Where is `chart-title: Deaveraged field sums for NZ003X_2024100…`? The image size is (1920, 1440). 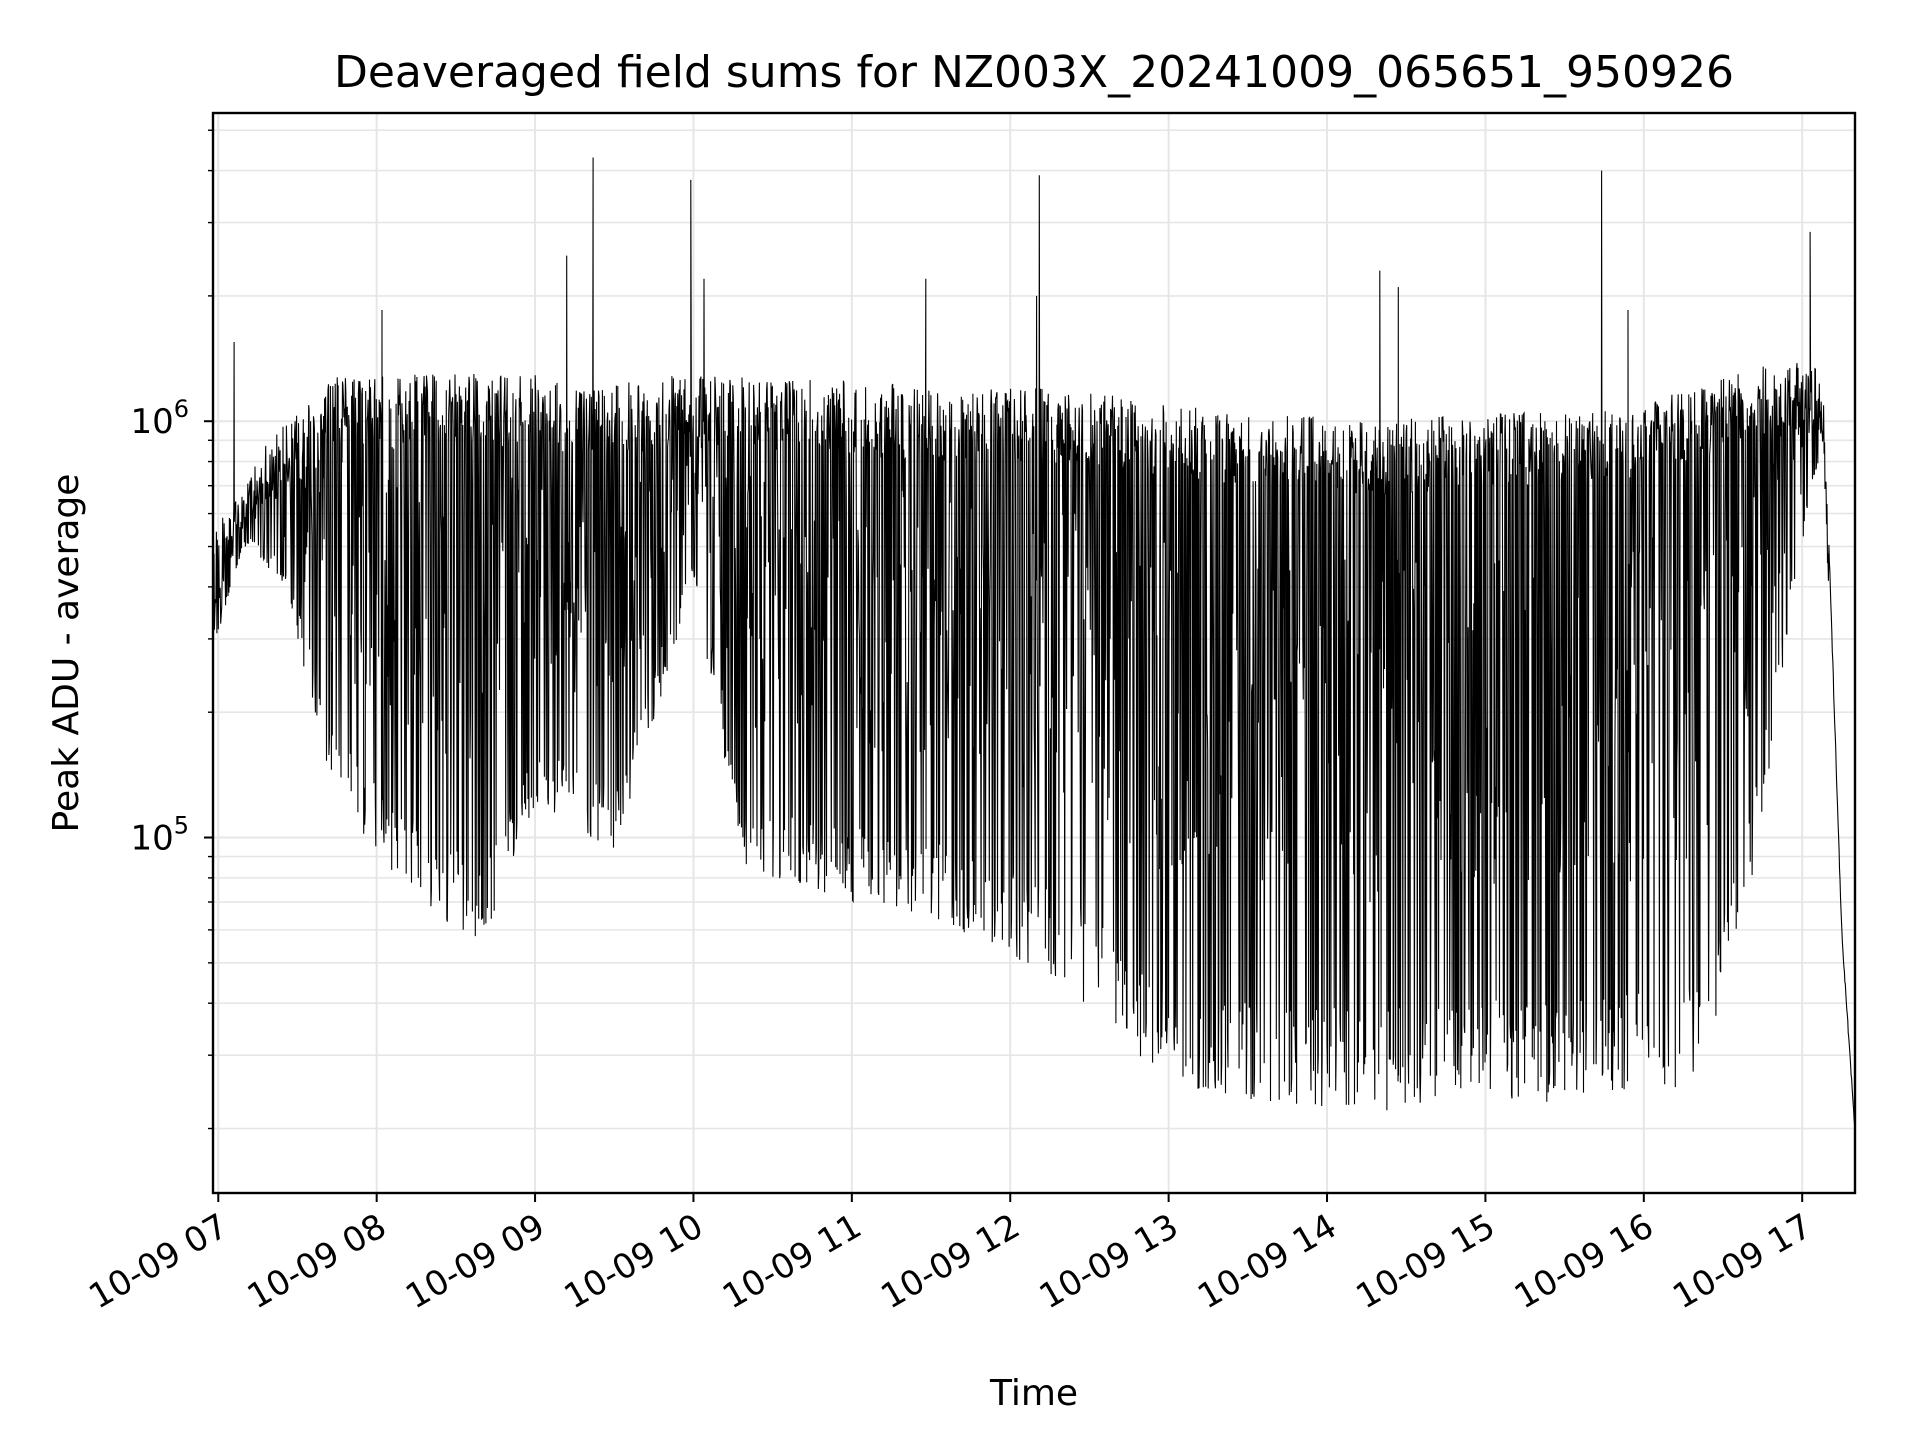
chart-title: Deaveraged field sums for NZ003X_2024100… is located at coordinates (1034, 72).